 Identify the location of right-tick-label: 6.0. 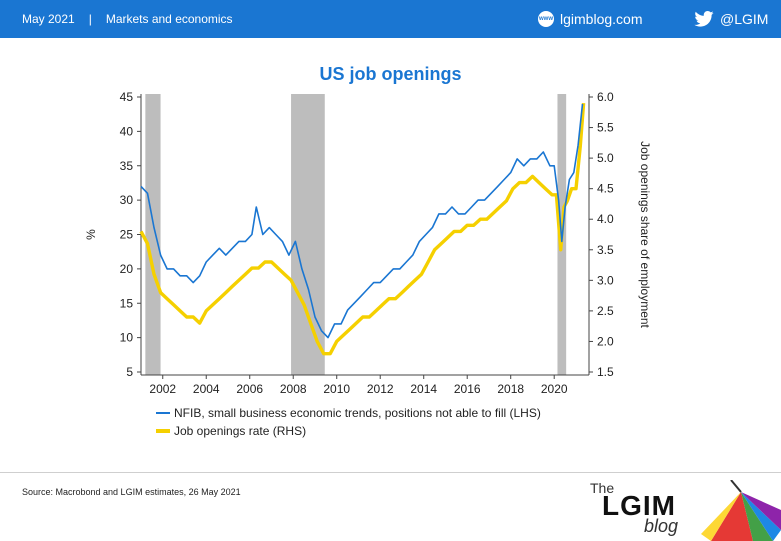
(605, 97).